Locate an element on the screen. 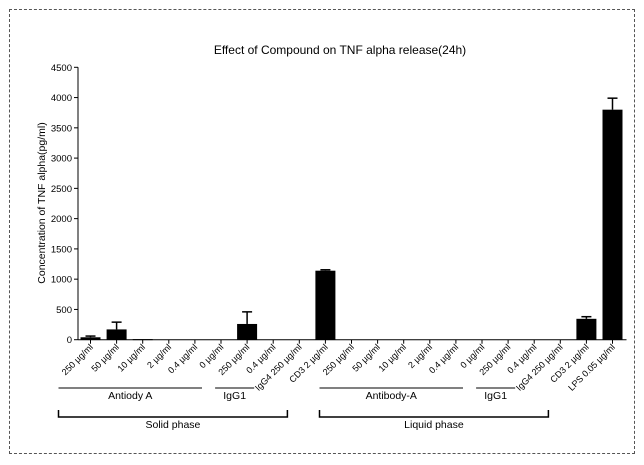 The width and height of the screenshot is (644, 465). y-tick-label: 3500 is located at coordinates (61, 128).